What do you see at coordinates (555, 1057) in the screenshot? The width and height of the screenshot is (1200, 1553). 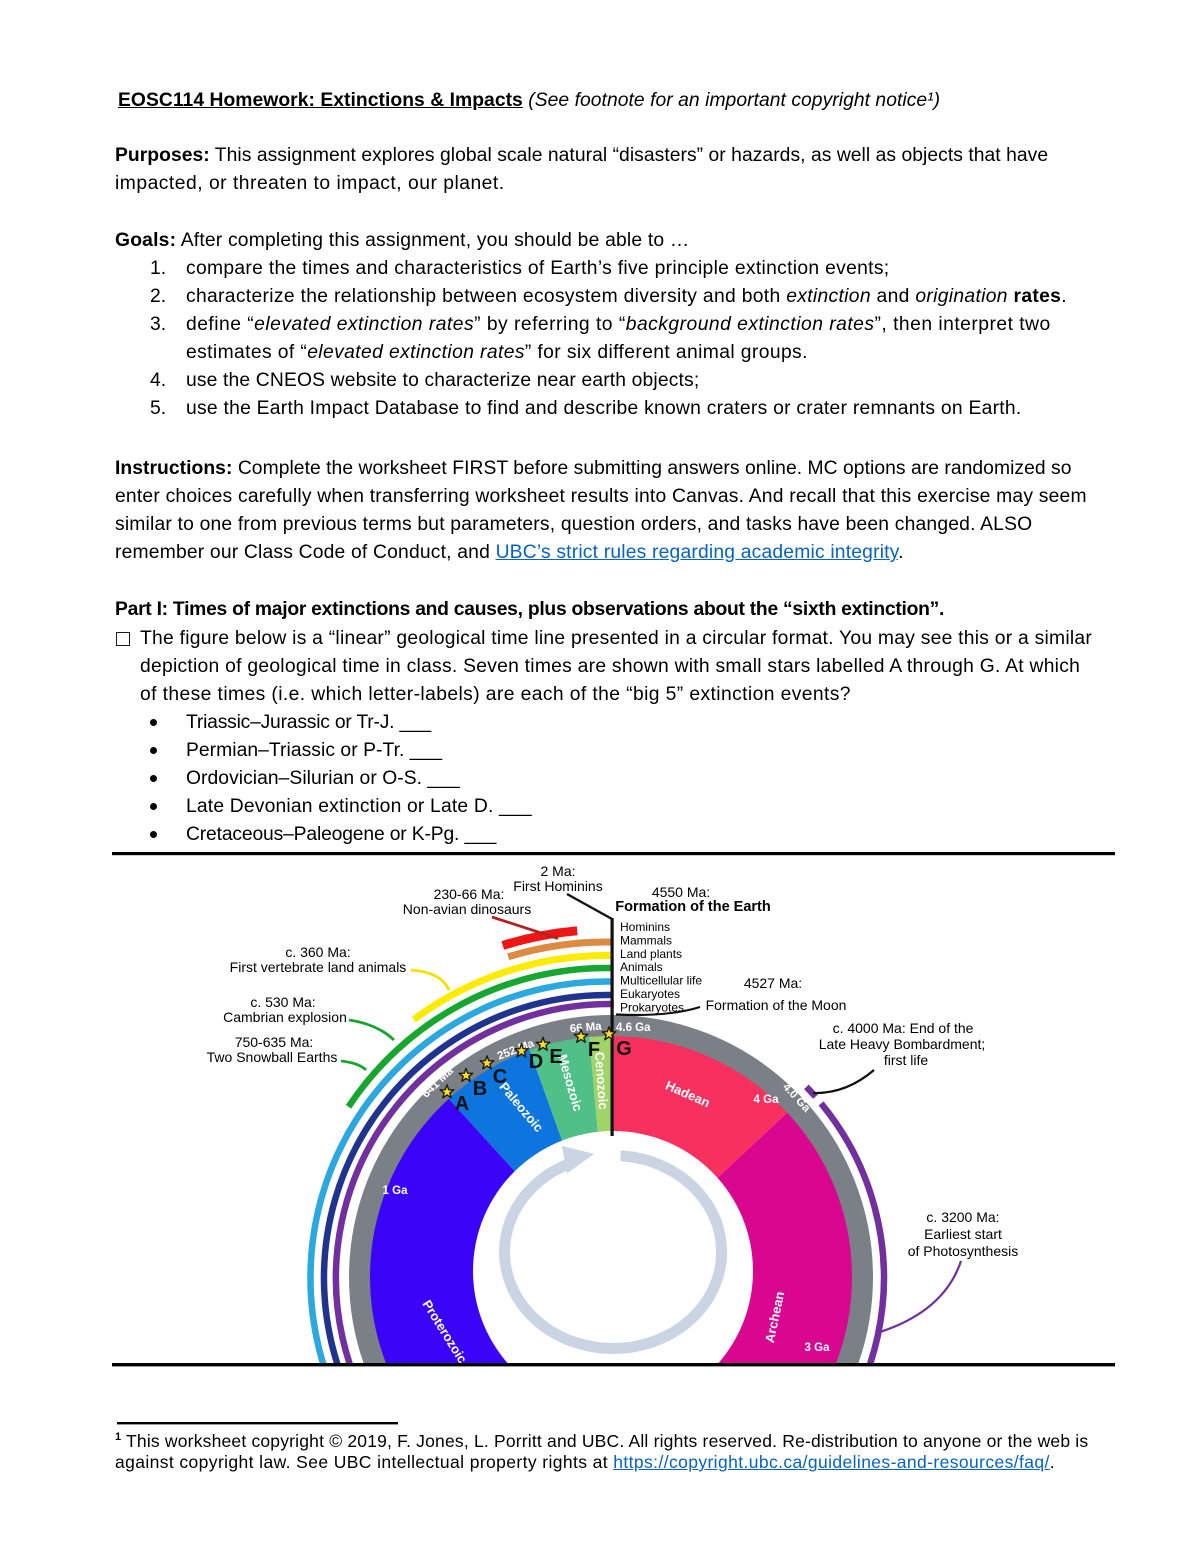 I see `svg-text: E` at bounding box center [555, 1057].